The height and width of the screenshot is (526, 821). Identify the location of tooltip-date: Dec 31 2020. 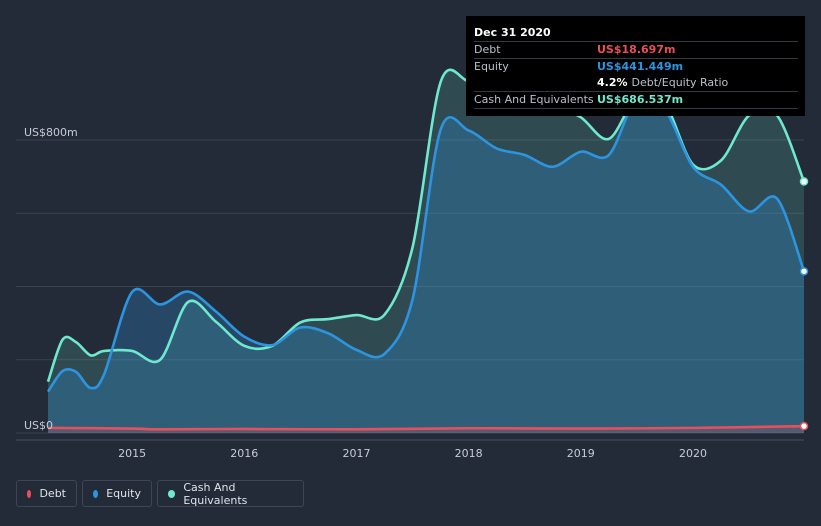
(636, 33).